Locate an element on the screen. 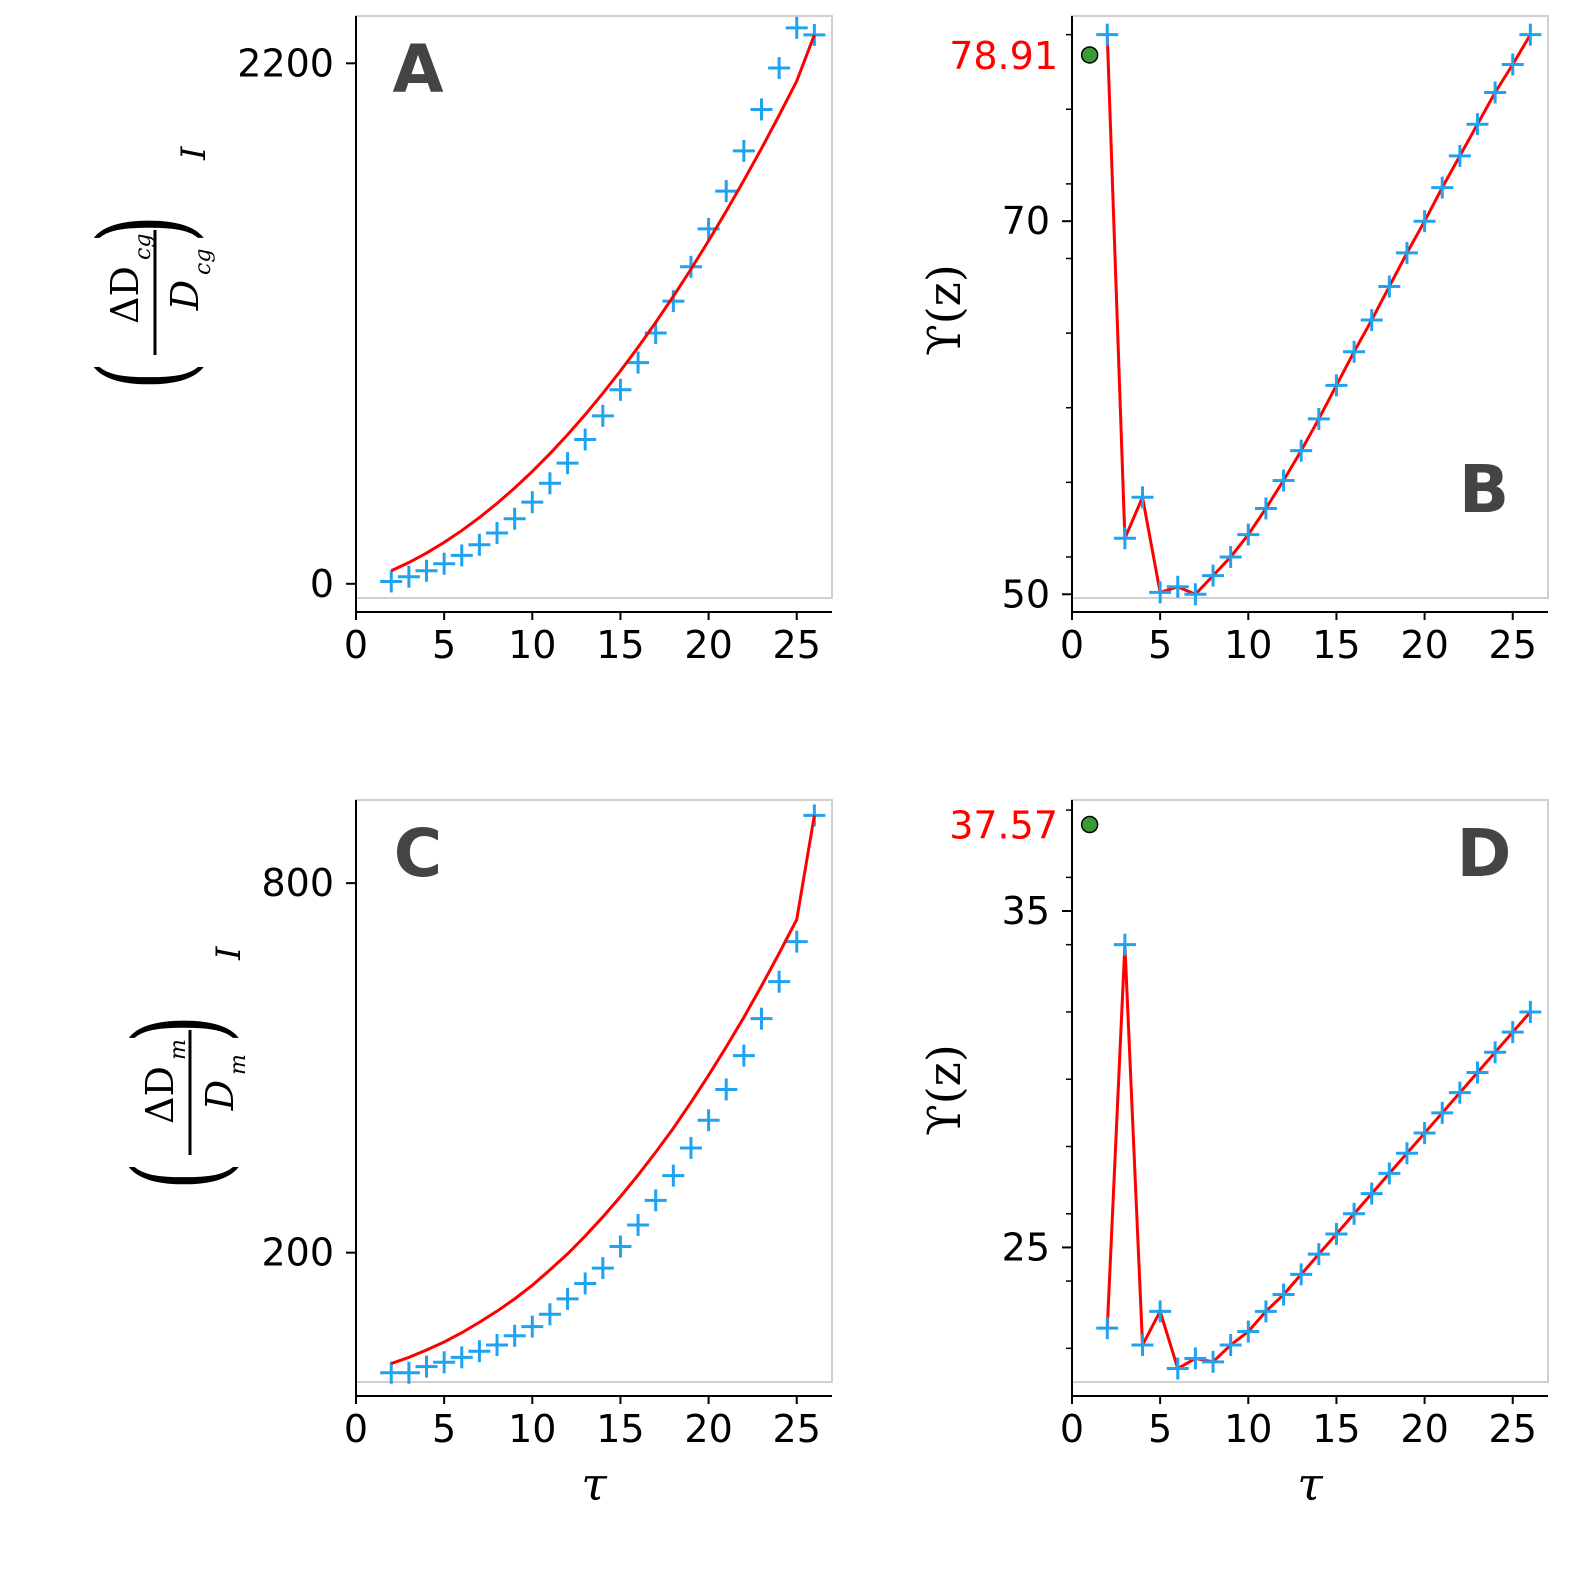 This screenshot has width=1578, height=1580. xlabel-panel-d: τ is located at coordinates (1310, 1484).